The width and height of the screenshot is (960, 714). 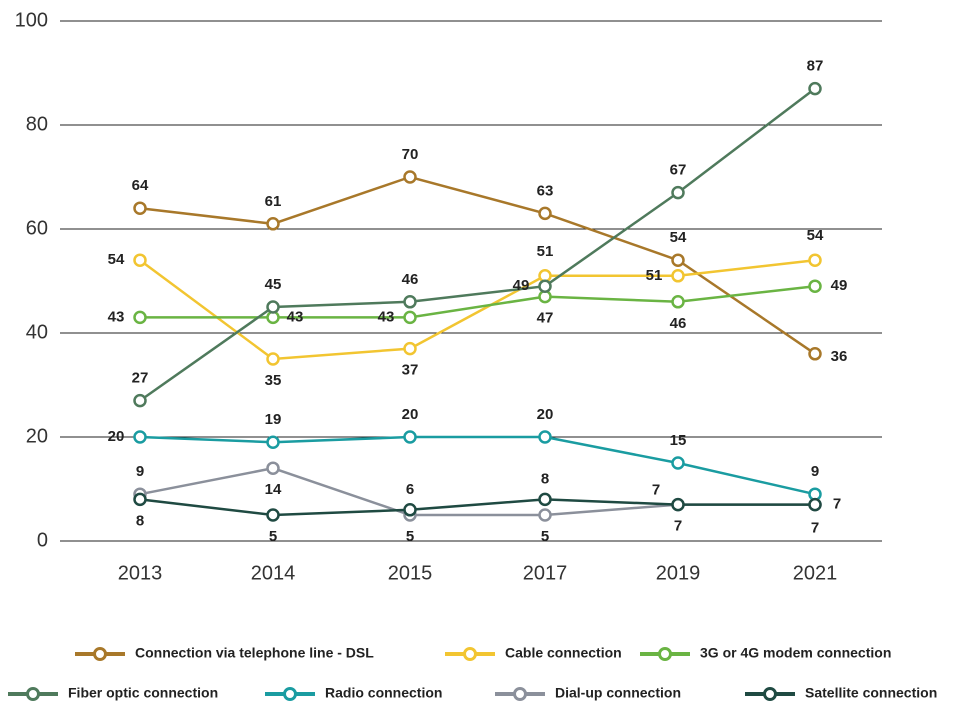 I want to click on legend-label: Radio connection, so click(x=383, y=693).